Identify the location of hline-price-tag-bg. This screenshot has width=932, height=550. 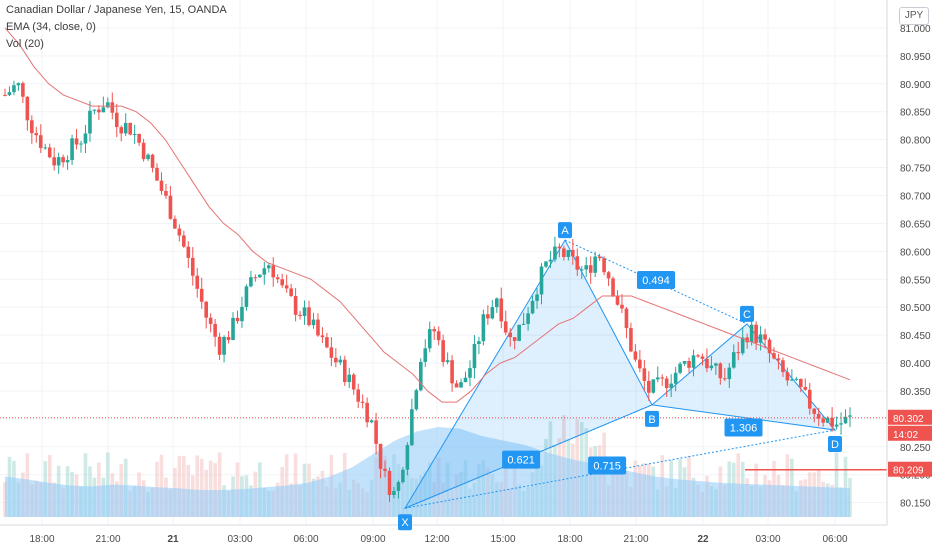
(910, 469).